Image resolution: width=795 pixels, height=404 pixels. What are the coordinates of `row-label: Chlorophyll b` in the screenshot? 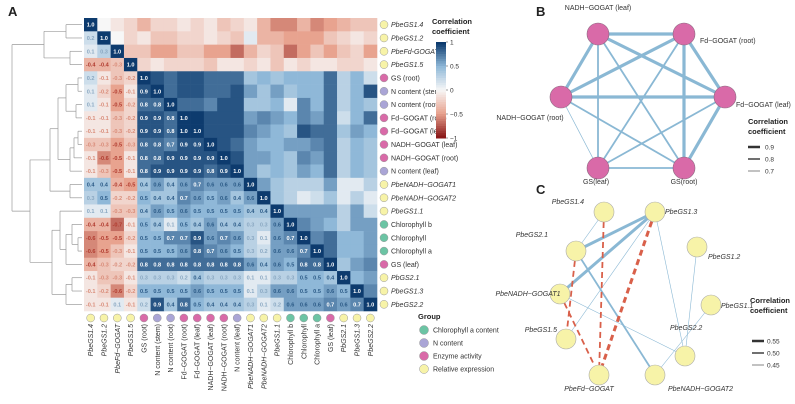 It's located at (411, 225).